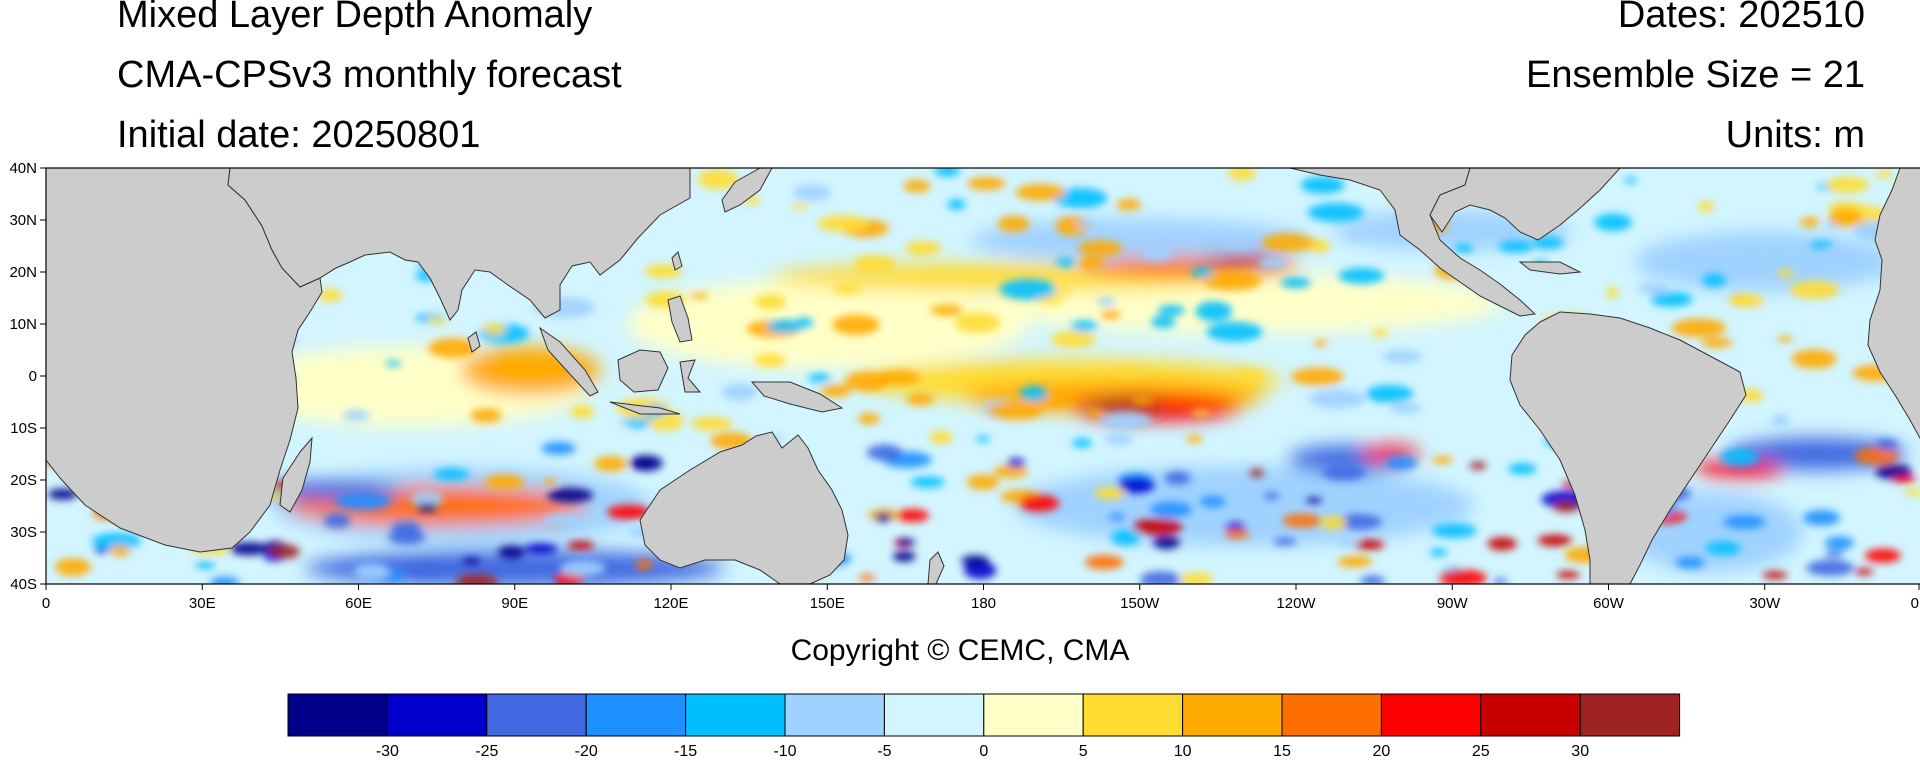 This screenshot has height=762, width=1920. Describe the element at coordinates (827, 324) in the screenshot. I see `anomaly-patch` at that location.